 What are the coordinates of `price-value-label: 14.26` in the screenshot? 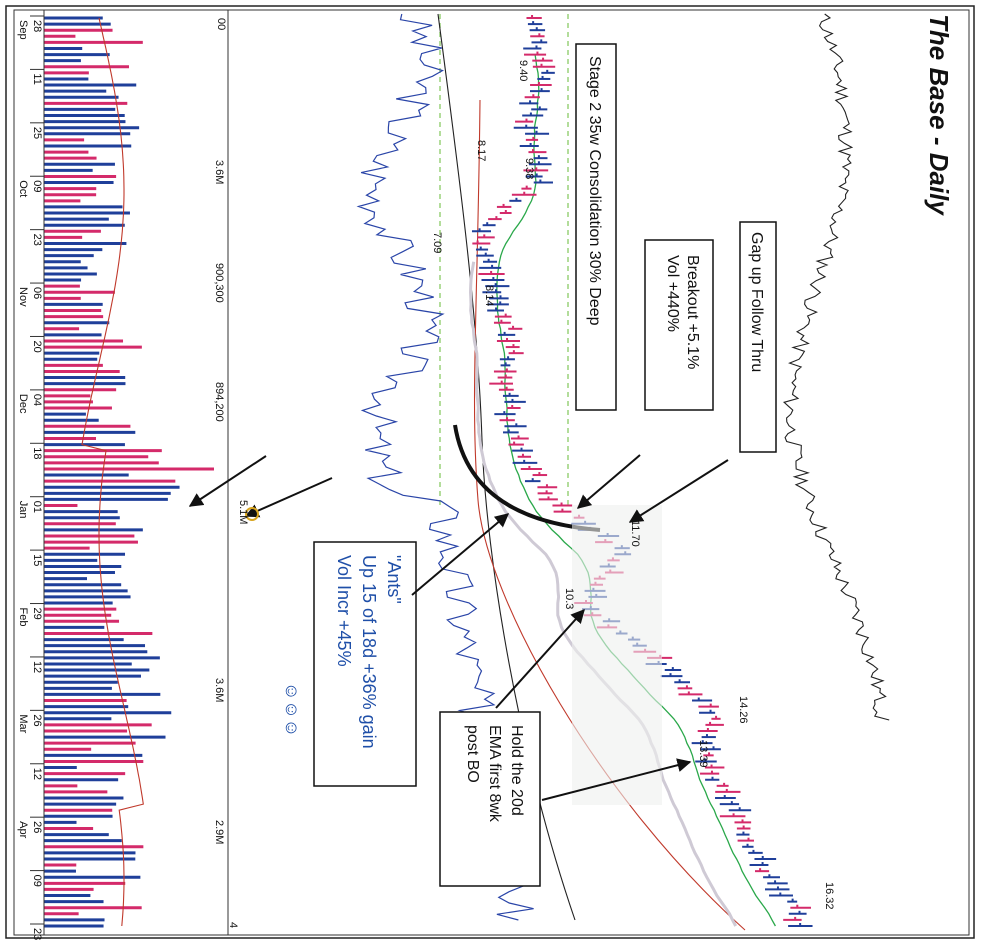 It's located at (743, 710).